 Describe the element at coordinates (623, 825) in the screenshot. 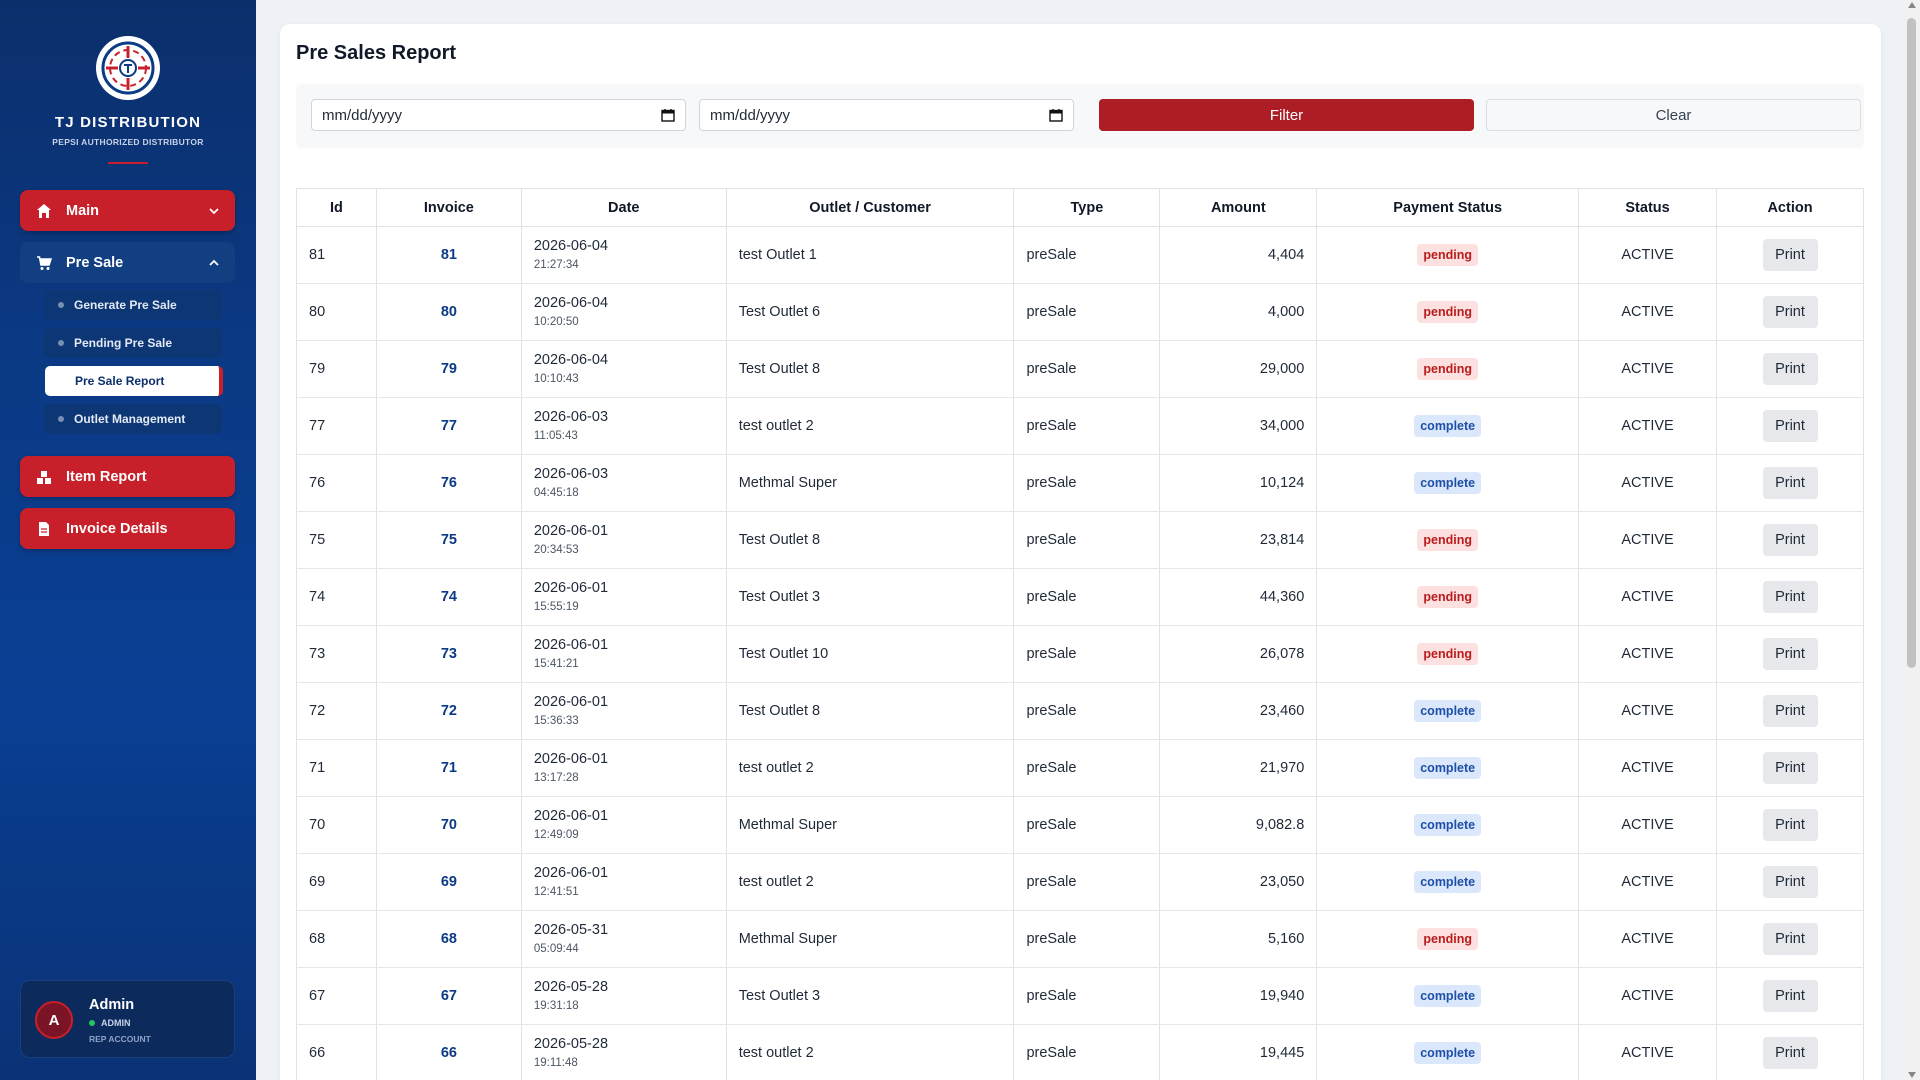

I see `cell-date: 2026-06-01 12:49:09` at that location.